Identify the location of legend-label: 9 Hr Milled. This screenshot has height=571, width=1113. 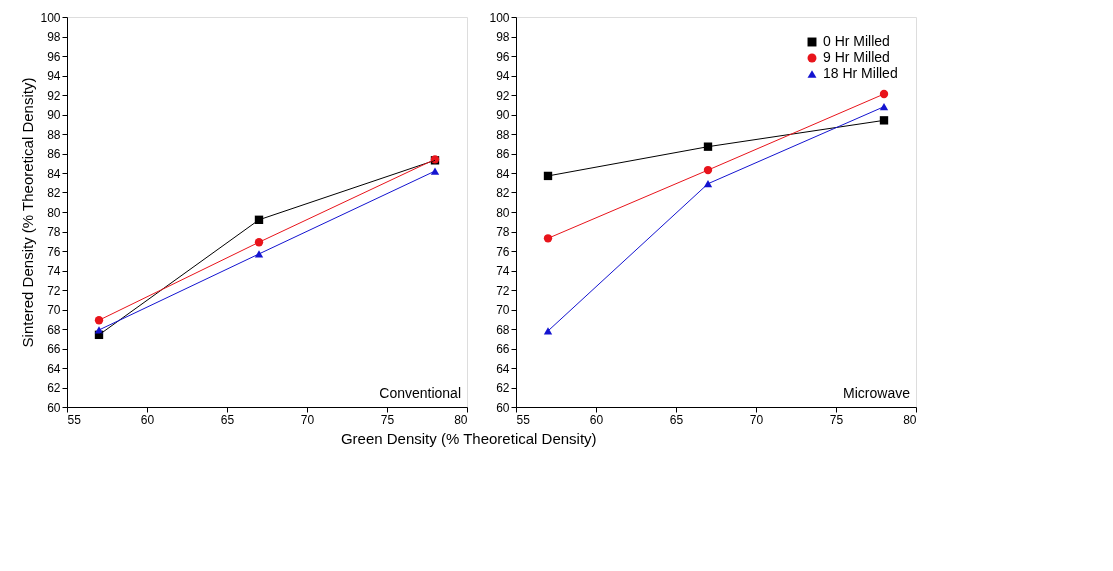
(856, 57).